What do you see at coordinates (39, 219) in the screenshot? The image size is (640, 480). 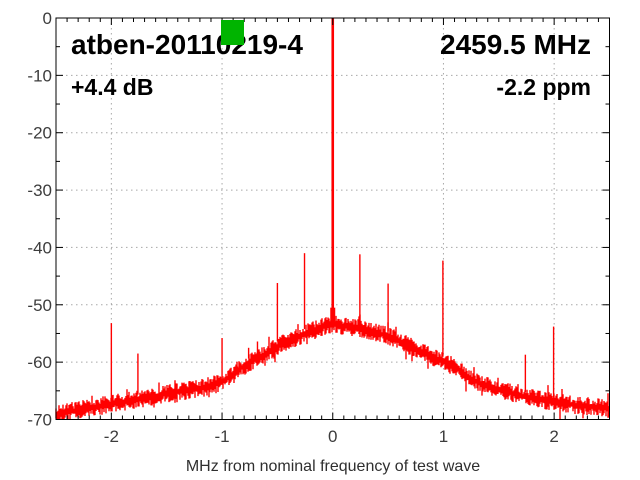 I see `y-tick-labels: 0 -10 -20 -30 -40 -50 -60 -70` at bounding box center [39, 219].